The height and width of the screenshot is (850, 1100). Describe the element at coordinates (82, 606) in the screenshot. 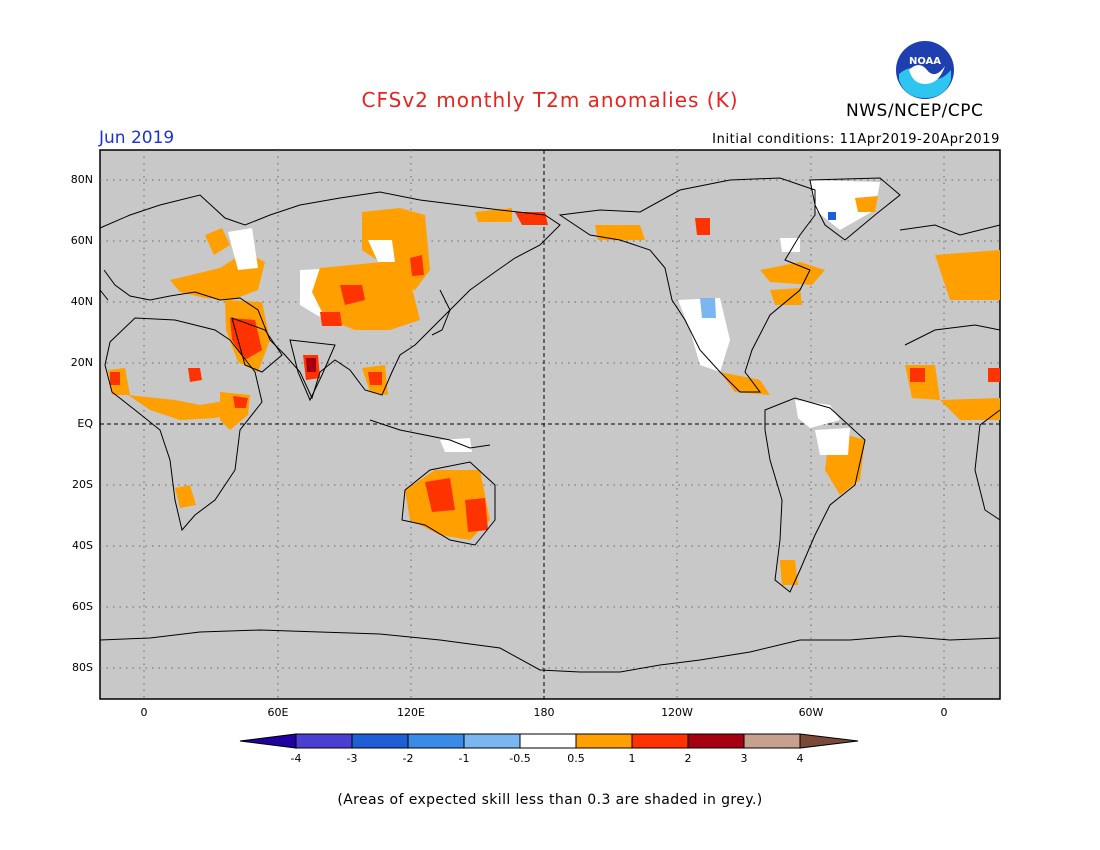

I see `lat-label: 60S` at that location.